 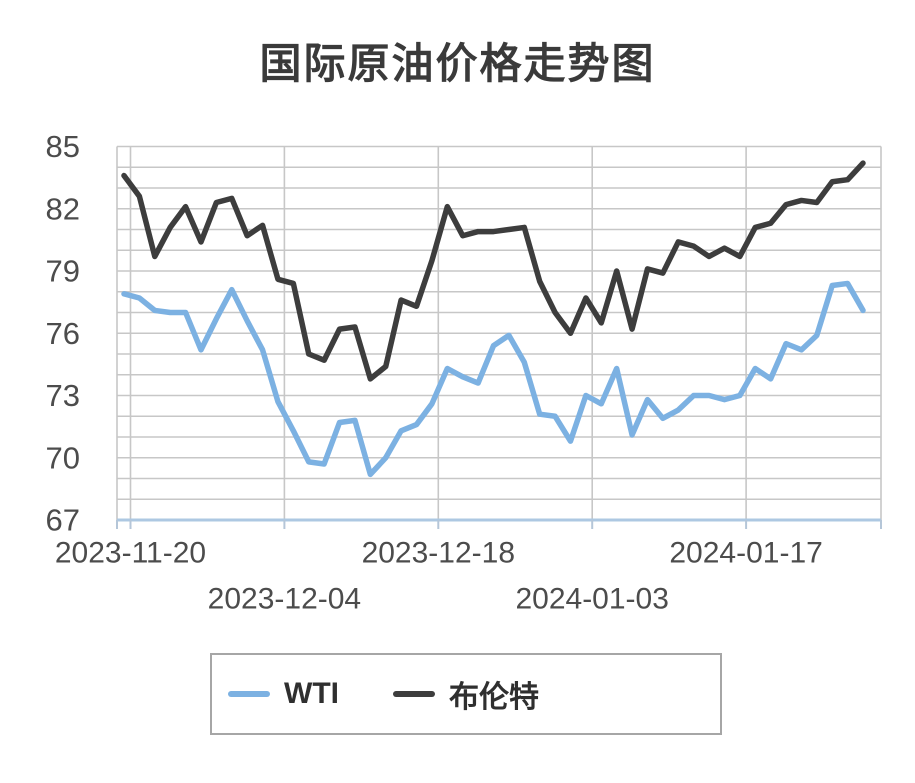 I want to click on x-tick-label: 2023-11-20, so click(x=130, y=553).